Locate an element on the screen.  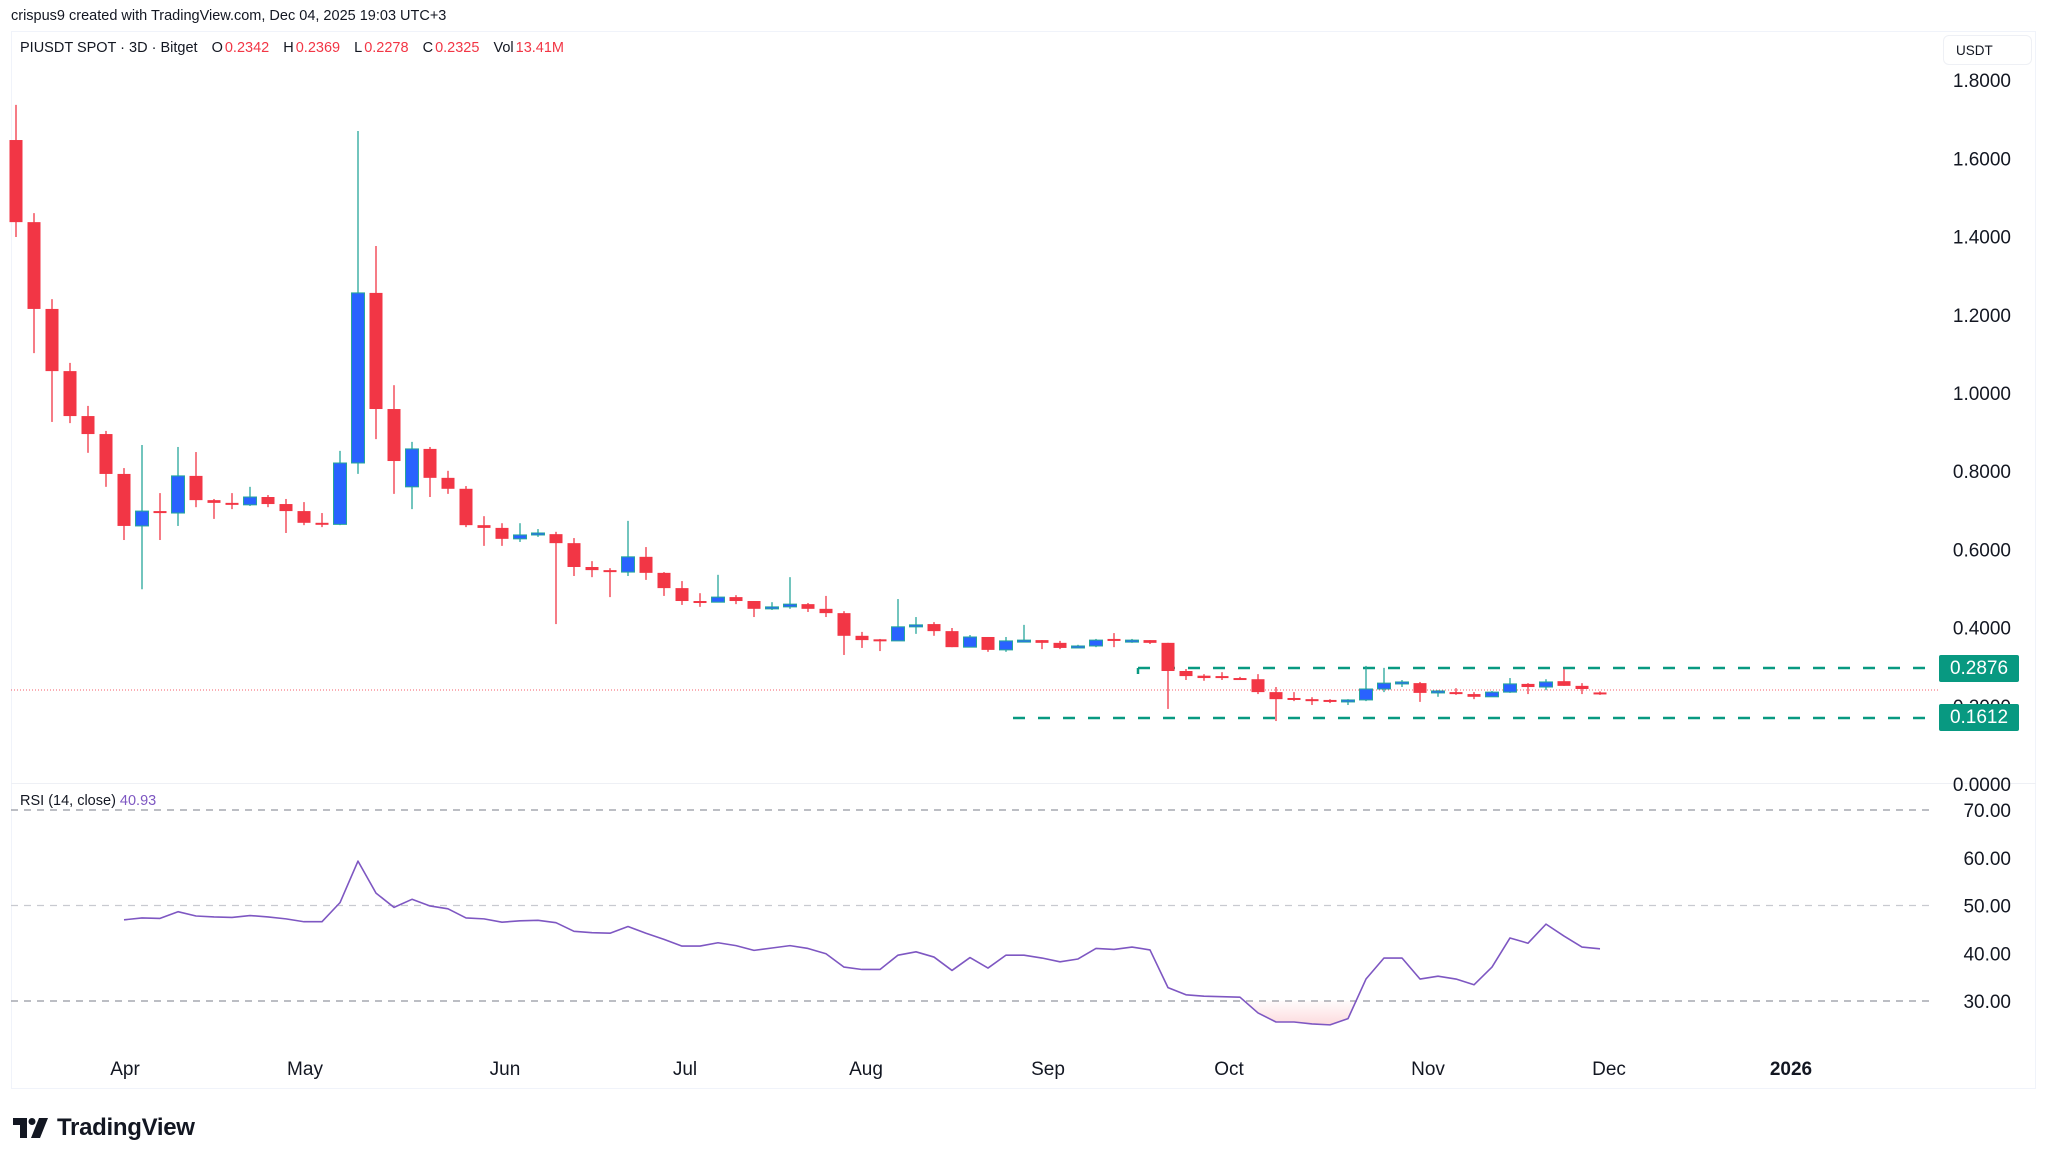
support-price-tag: 0.1612 is located at coordinates (1979, 717).